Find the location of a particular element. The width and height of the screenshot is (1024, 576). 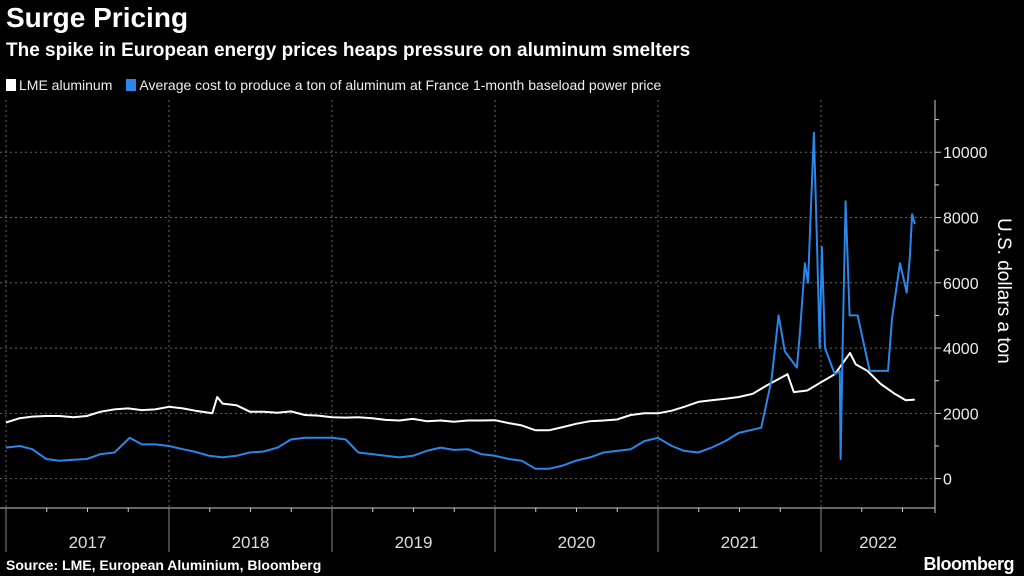

legend-swatch-blue is located at coordinates (131, 85).